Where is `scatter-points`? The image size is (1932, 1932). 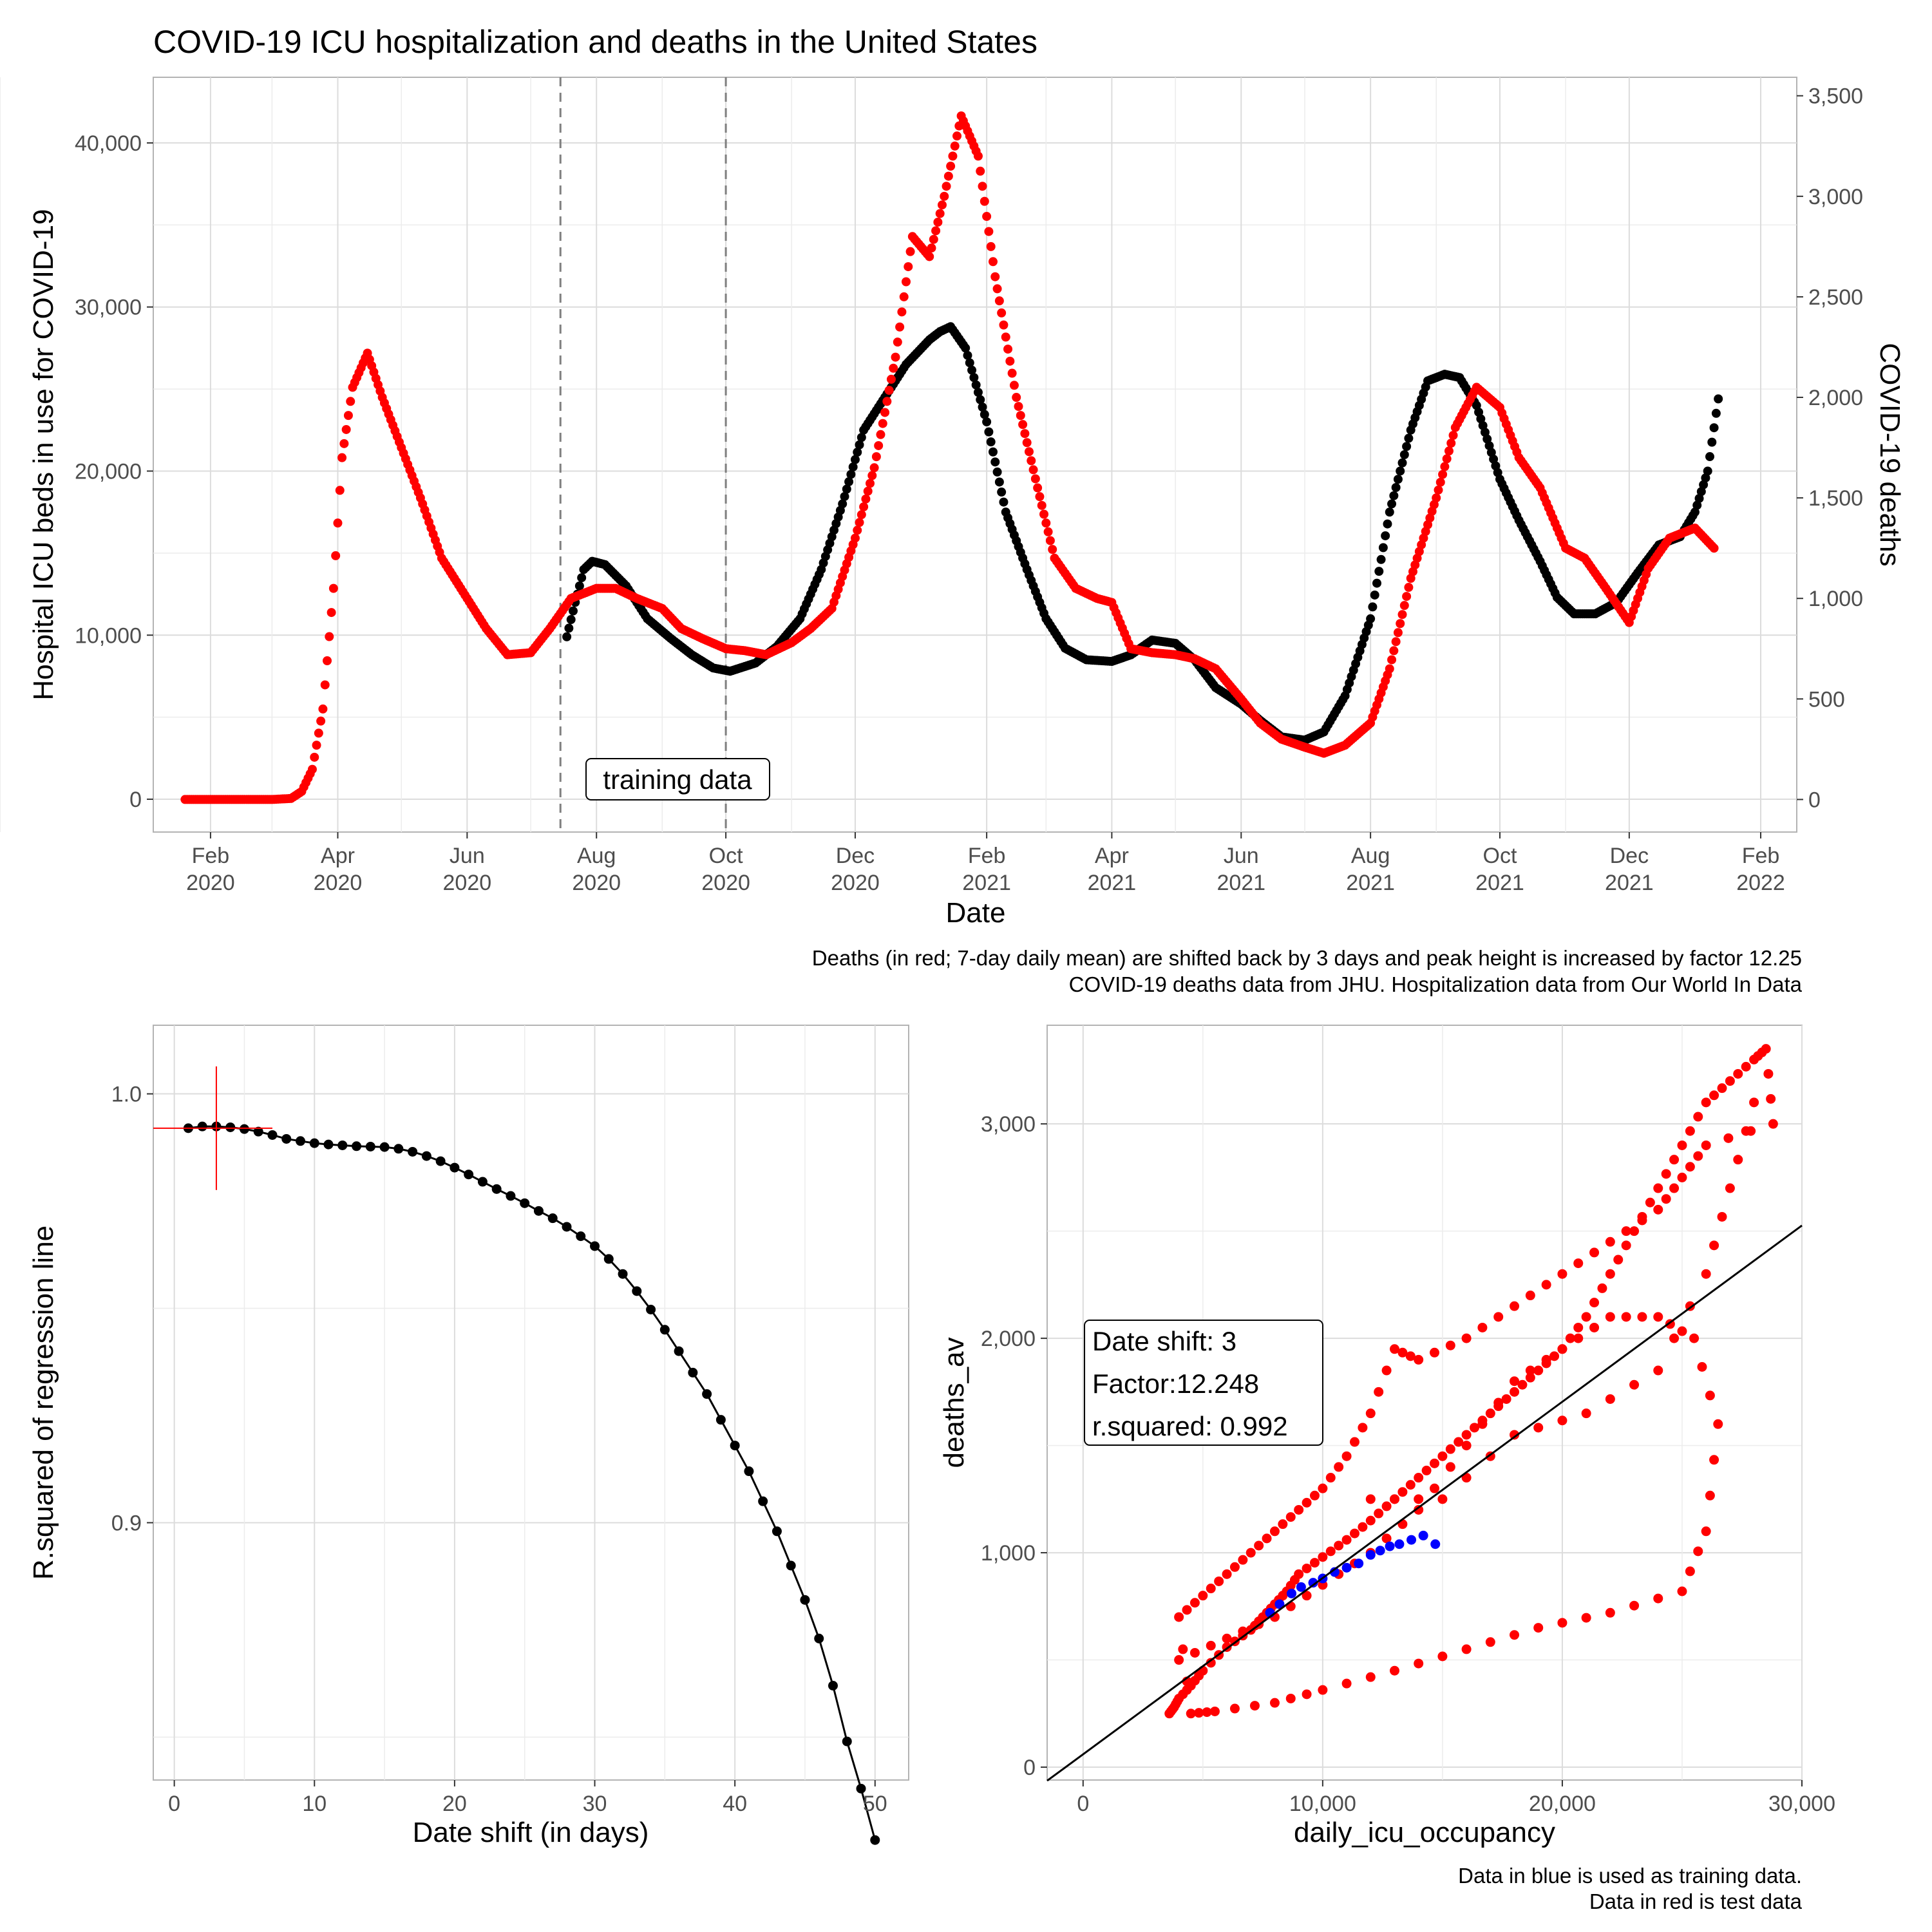 scatter-points is located at coordinates (1424, 1413).